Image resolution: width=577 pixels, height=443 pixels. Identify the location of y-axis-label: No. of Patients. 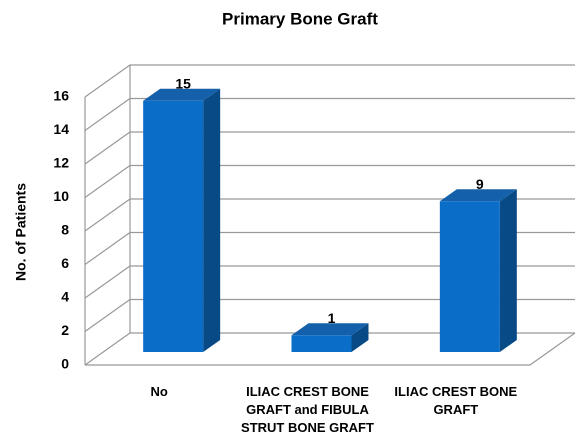
(21, 232).